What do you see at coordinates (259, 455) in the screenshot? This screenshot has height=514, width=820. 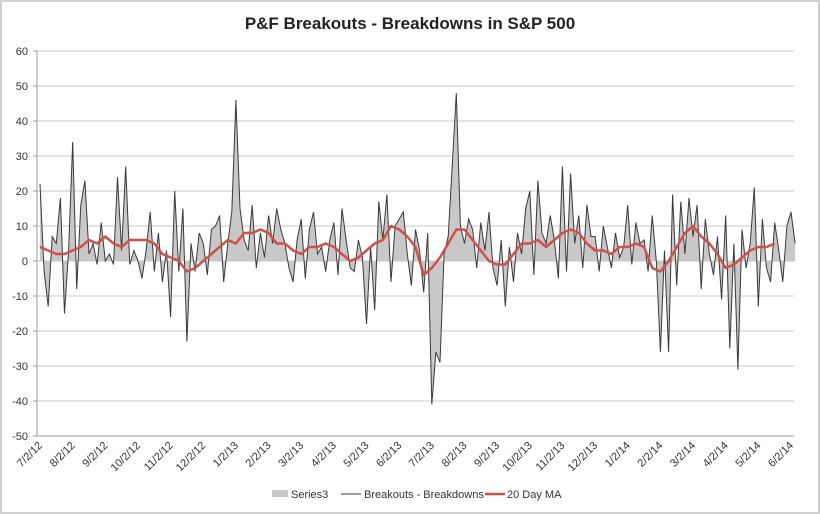 I see `x-tick-label: 2/2/13` at bounding box center [259, 455].